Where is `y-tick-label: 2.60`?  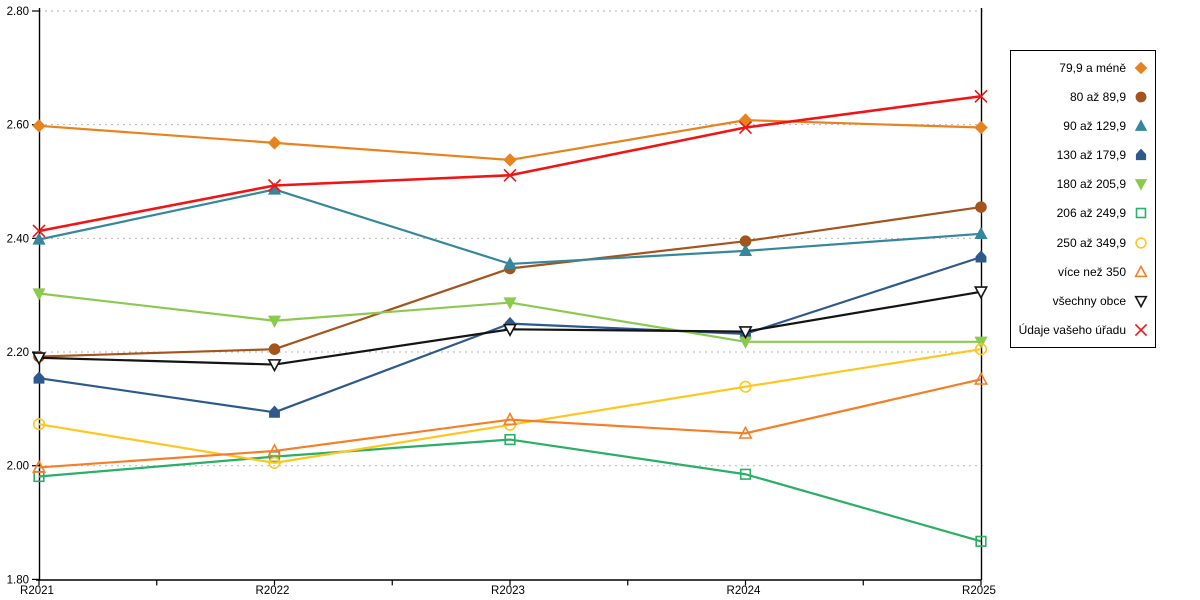
y-tick-label: 2.60 is located at coordinates (18, 126).